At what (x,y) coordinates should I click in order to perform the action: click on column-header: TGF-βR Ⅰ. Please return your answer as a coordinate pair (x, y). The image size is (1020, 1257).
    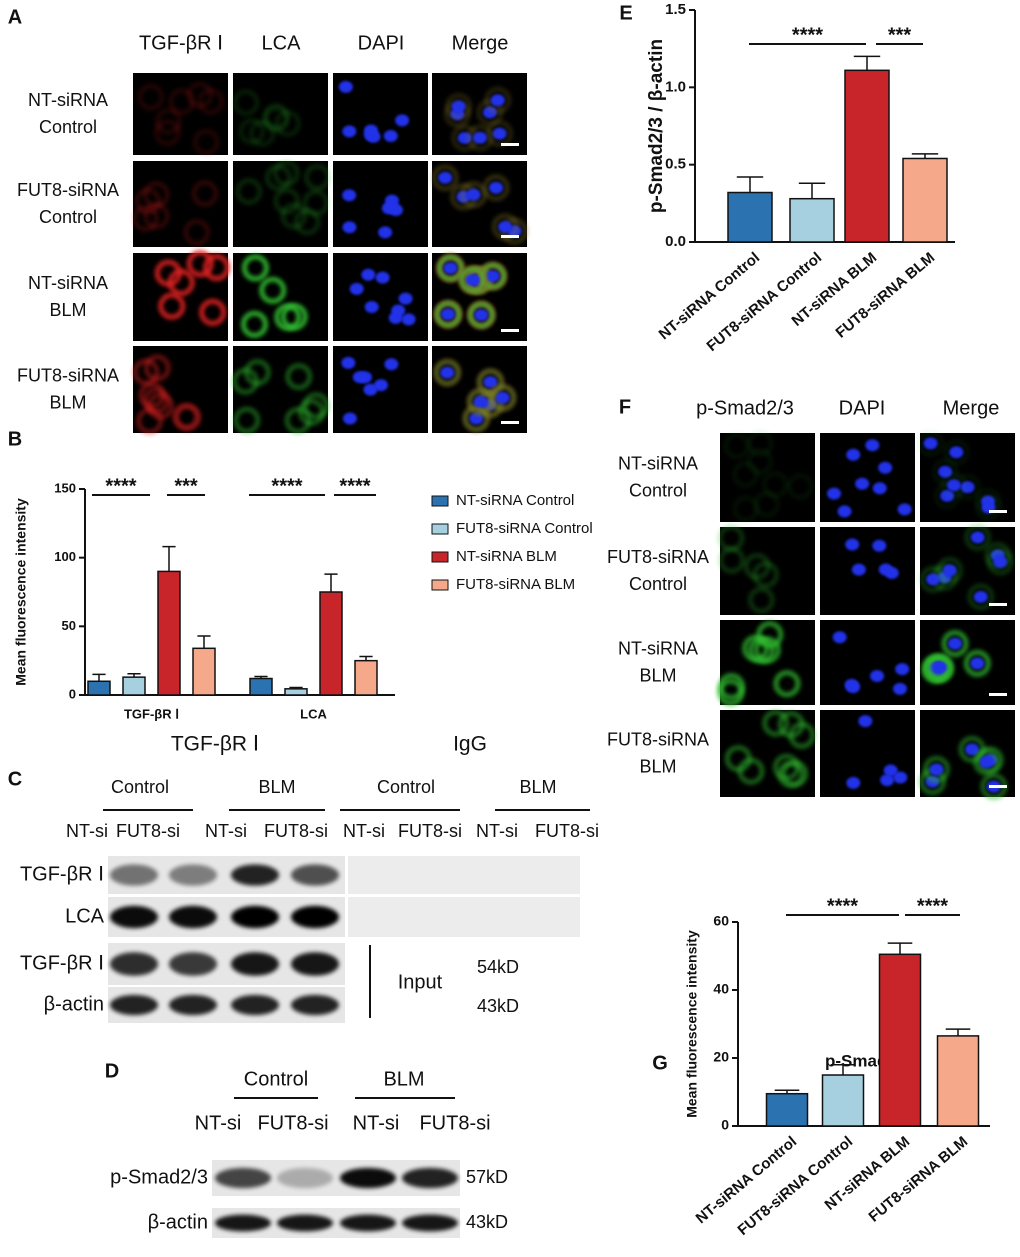
    Looking at the image, I should click on (181, 43).